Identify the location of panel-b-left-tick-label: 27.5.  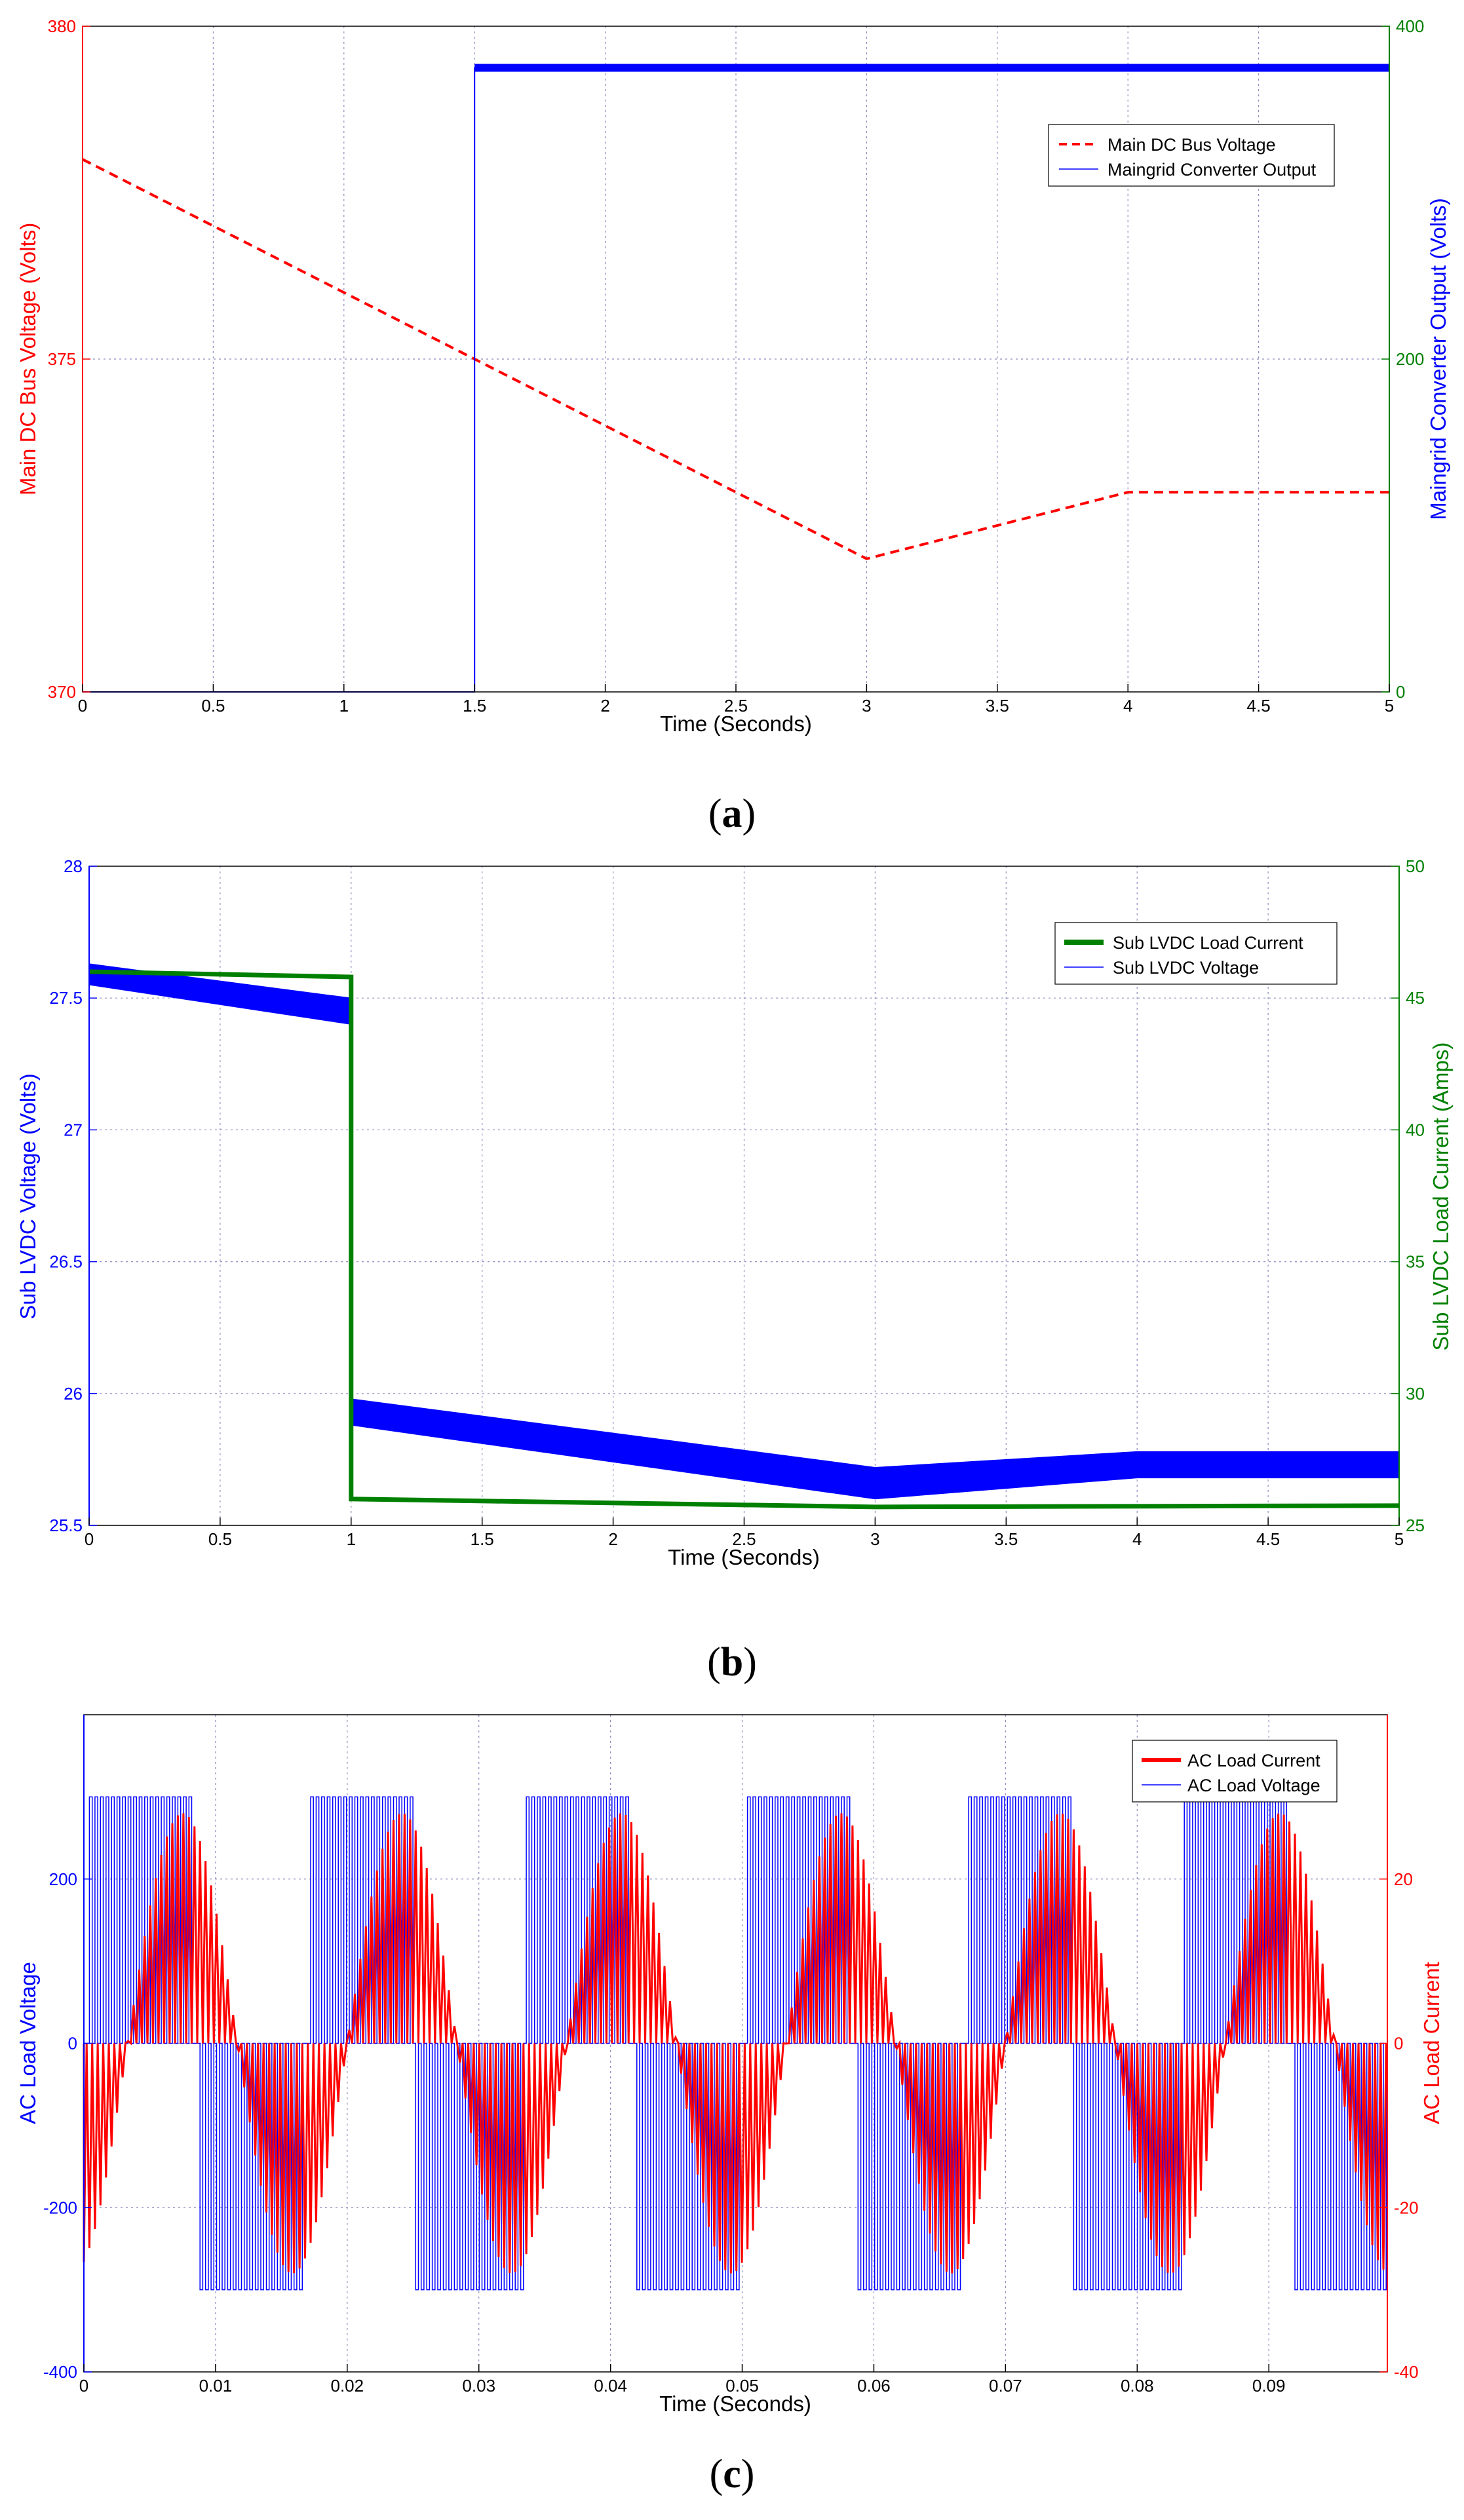
(66, 998).